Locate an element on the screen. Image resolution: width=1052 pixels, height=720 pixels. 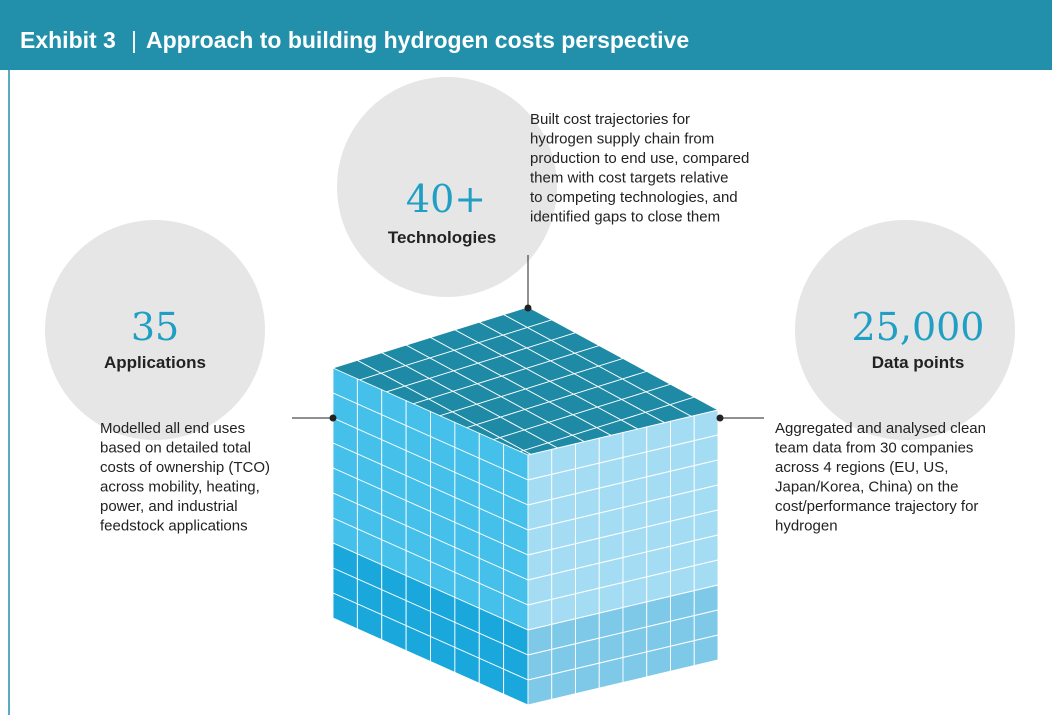
stat-label: Applications is located at coordinates (155, 362).